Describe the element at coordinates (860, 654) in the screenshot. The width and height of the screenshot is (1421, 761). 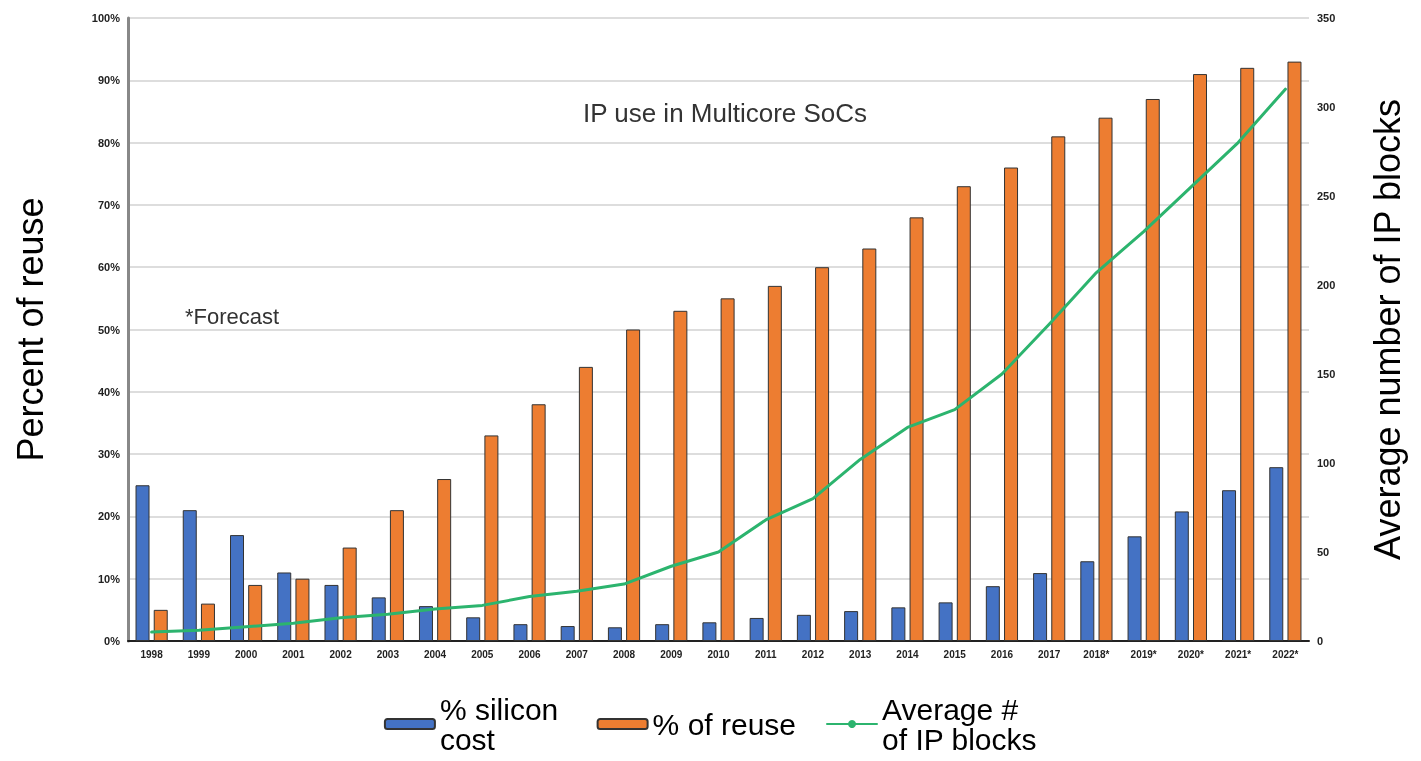
I see `x-tick-label: 2013` at that location.